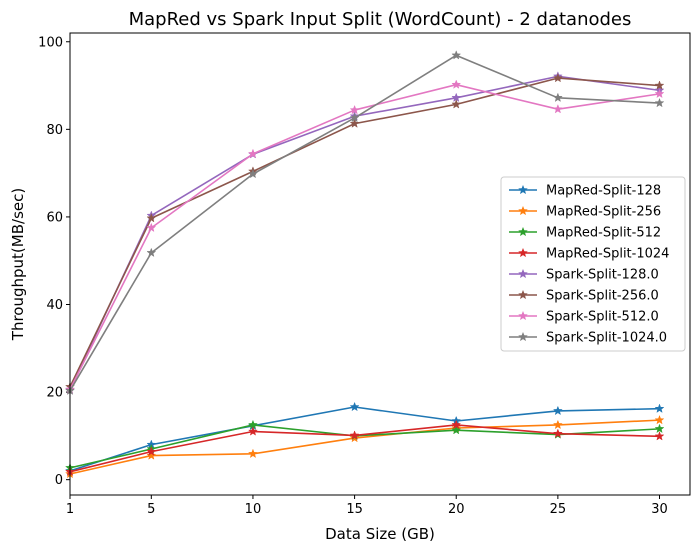 The image size is (699, 552). What do you see at coordinates (606, 338) in the screenshot?
I see `legend-label: Spark-Split-1024.0` at bounding box center [606, 338].